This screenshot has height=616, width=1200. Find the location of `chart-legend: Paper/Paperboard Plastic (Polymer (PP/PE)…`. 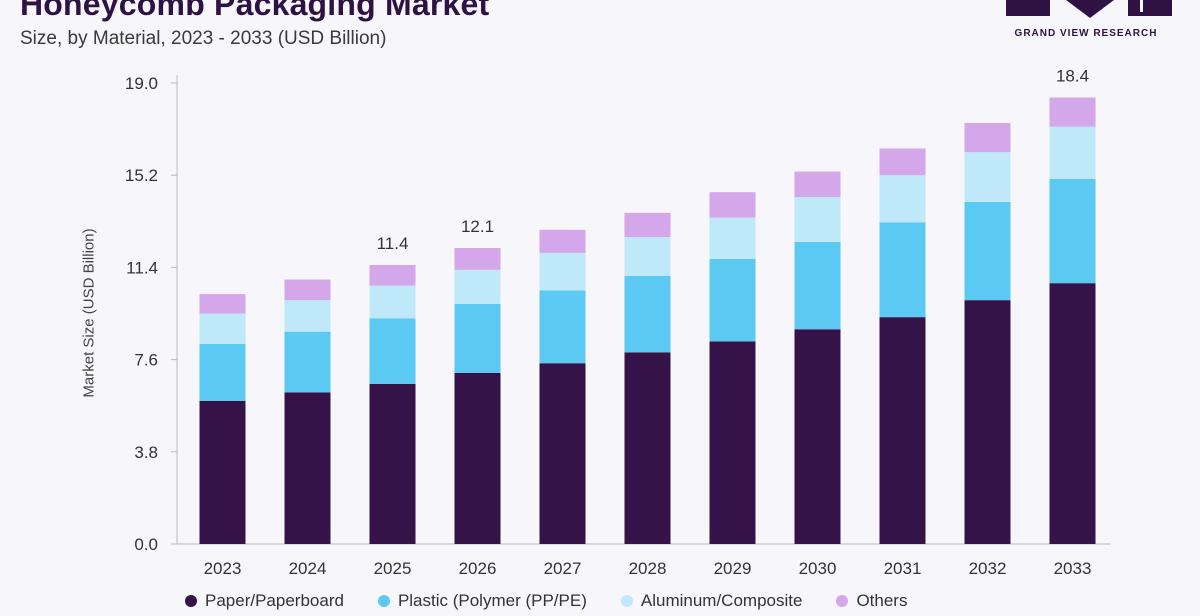

chart-legend: Paper/Paperboard Plastic (Polymer (PP/PE)… is located at coordinates (546, 601).